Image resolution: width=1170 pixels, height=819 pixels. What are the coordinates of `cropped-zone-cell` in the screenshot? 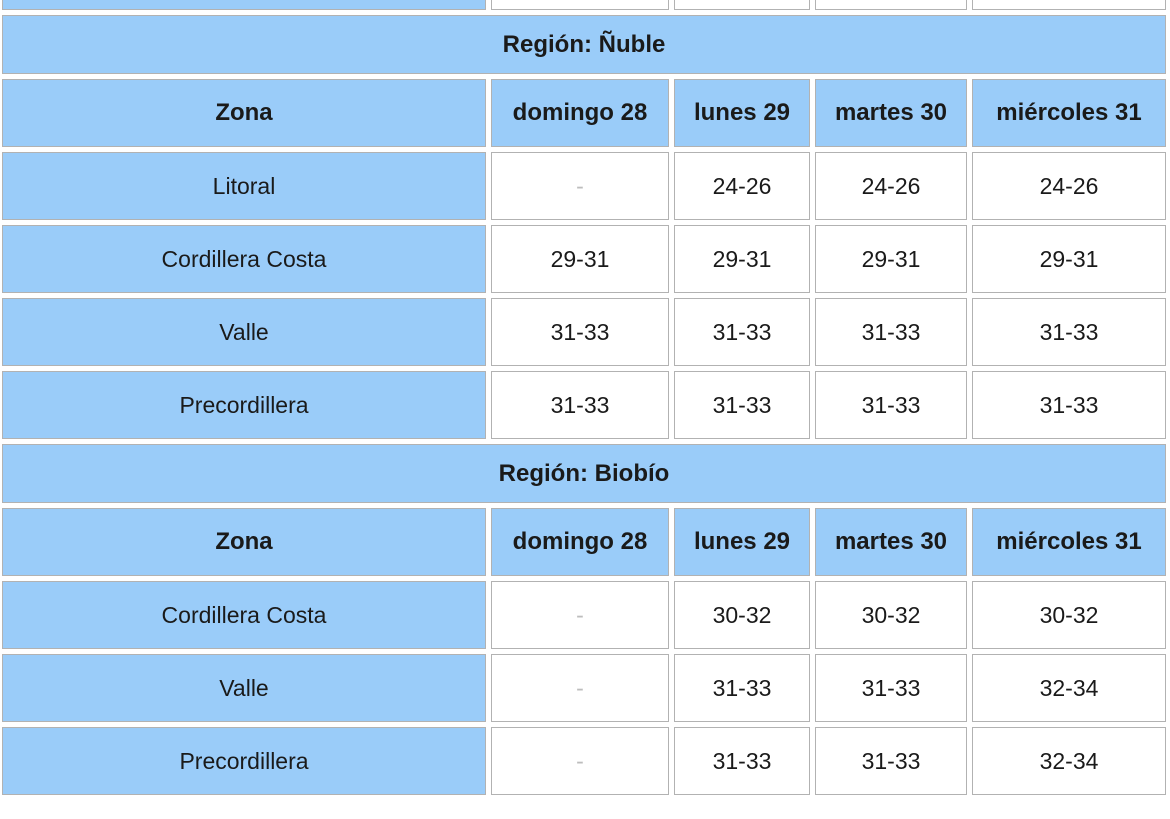 It's located at (244, 5).